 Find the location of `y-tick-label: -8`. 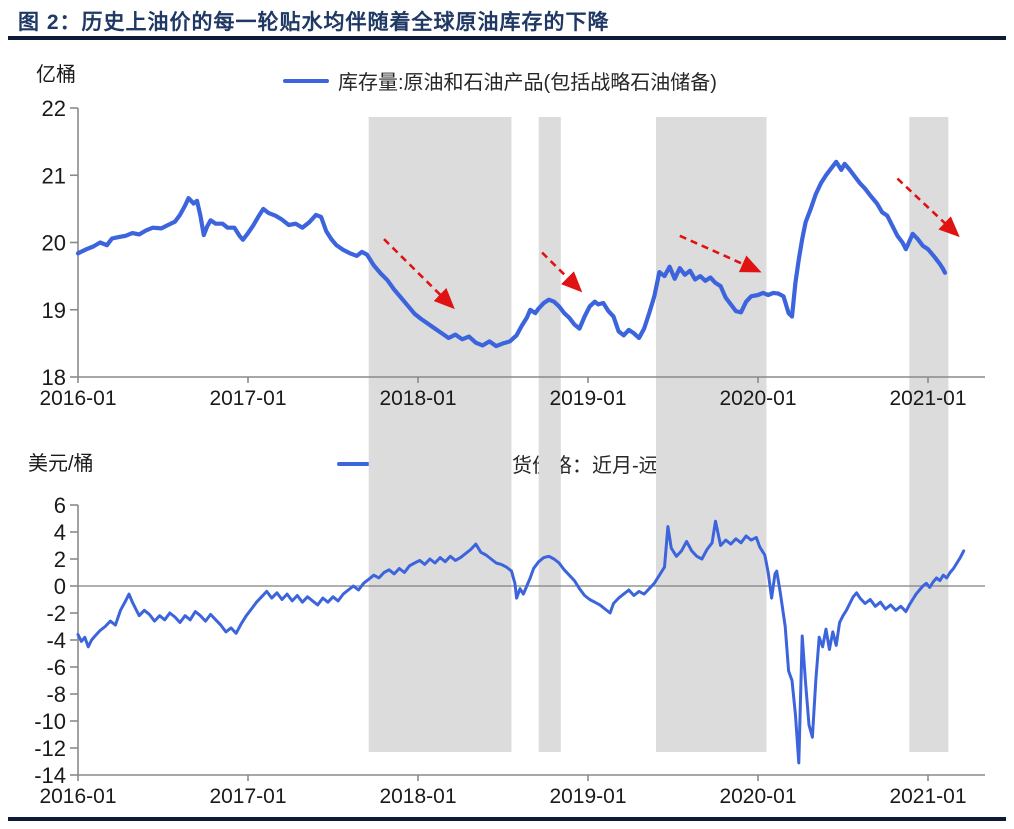

y-tick-label: -8 is located at coordinates (56, 694).